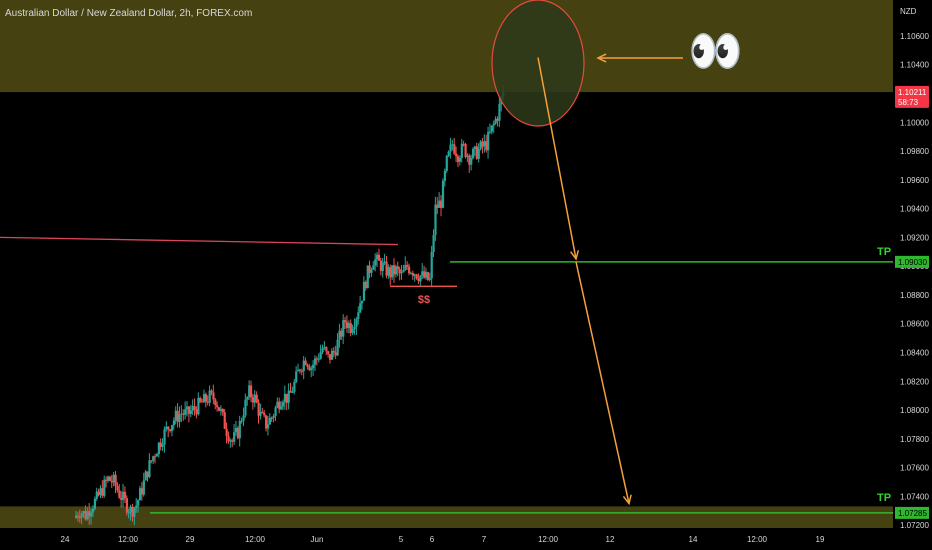 The width and height of the screenshot is (932, 550). Describe the element at coordinates (401, 539) in the screenshot. I see `x-tick-label: 5` at that location.